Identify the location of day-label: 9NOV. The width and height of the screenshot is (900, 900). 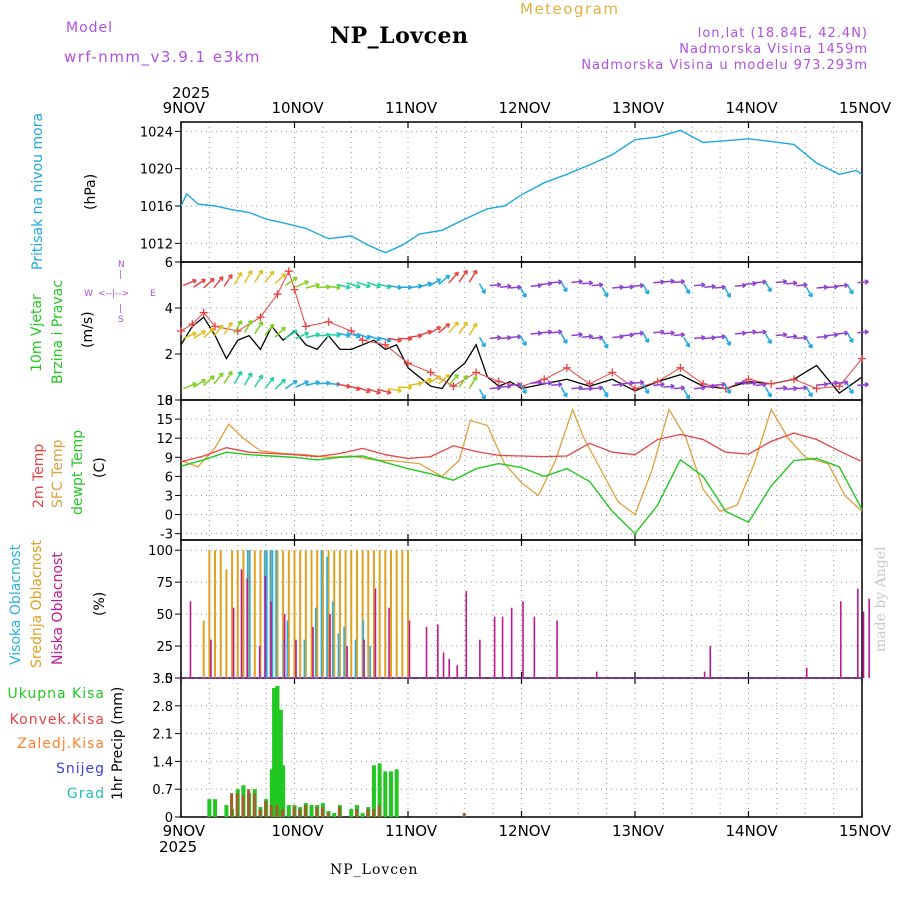
(184, 831).